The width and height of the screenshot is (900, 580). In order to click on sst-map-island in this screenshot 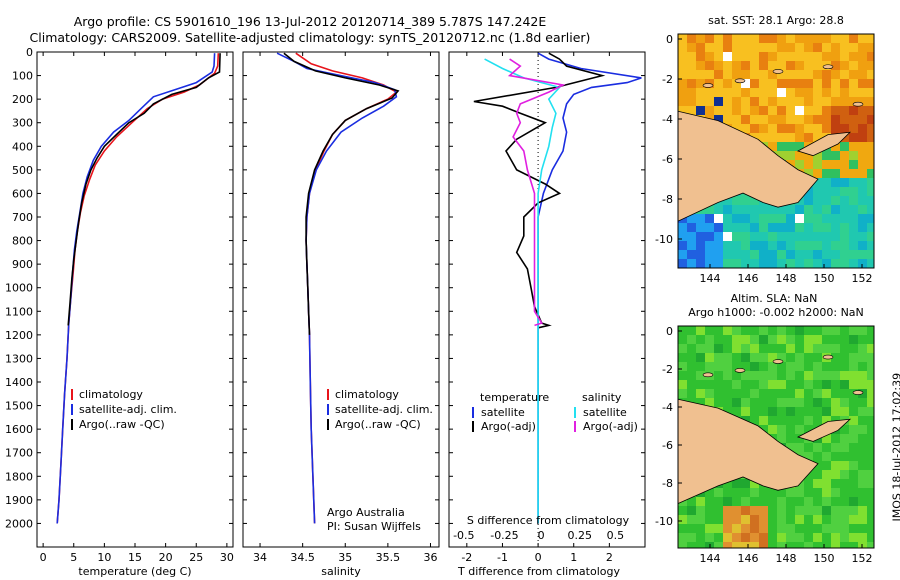, I will do `click(824, 144)`.